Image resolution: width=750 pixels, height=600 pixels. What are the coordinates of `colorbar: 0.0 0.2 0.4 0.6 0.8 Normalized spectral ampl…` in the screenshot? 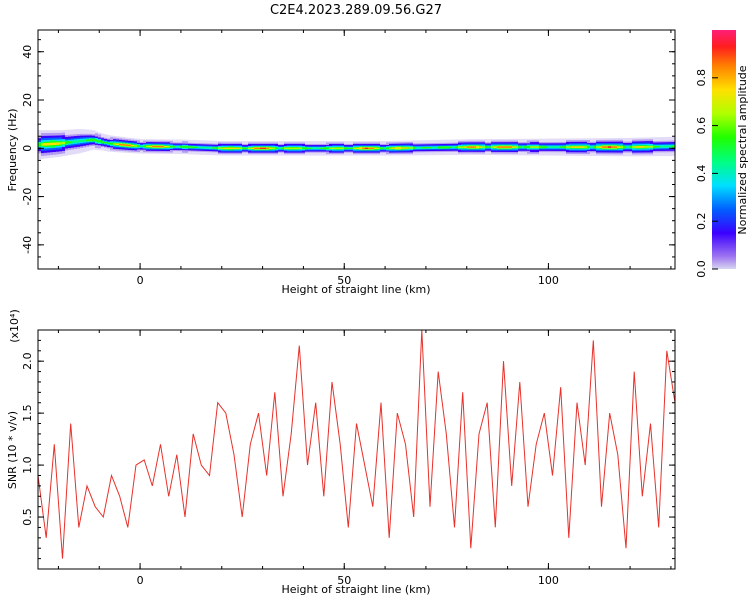 It's located at (722, 154).